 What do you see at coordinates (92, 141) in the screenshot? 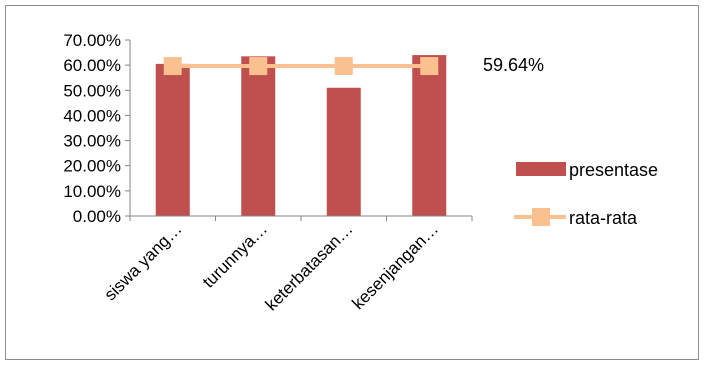
I see `y-tick-label: 30.00%` at bounding box center [92, 141].